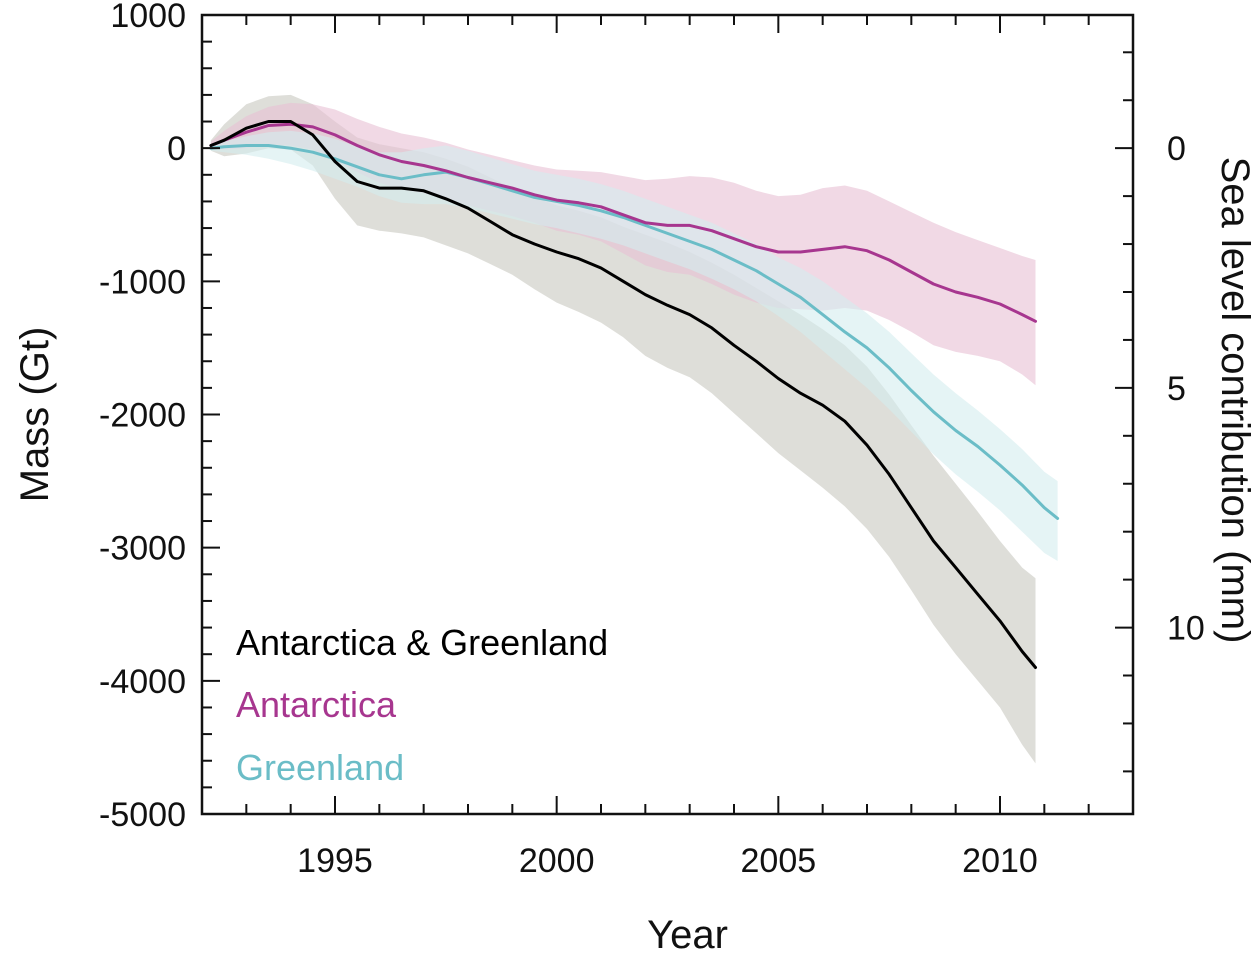 This screenshot has height=953, width=1255. What do you see at coordinates (422, 642) in the screenshot?
I see `legend-entry-antarctica-greenland: Antarctica & Greenland` at bounding box center [422, 642].